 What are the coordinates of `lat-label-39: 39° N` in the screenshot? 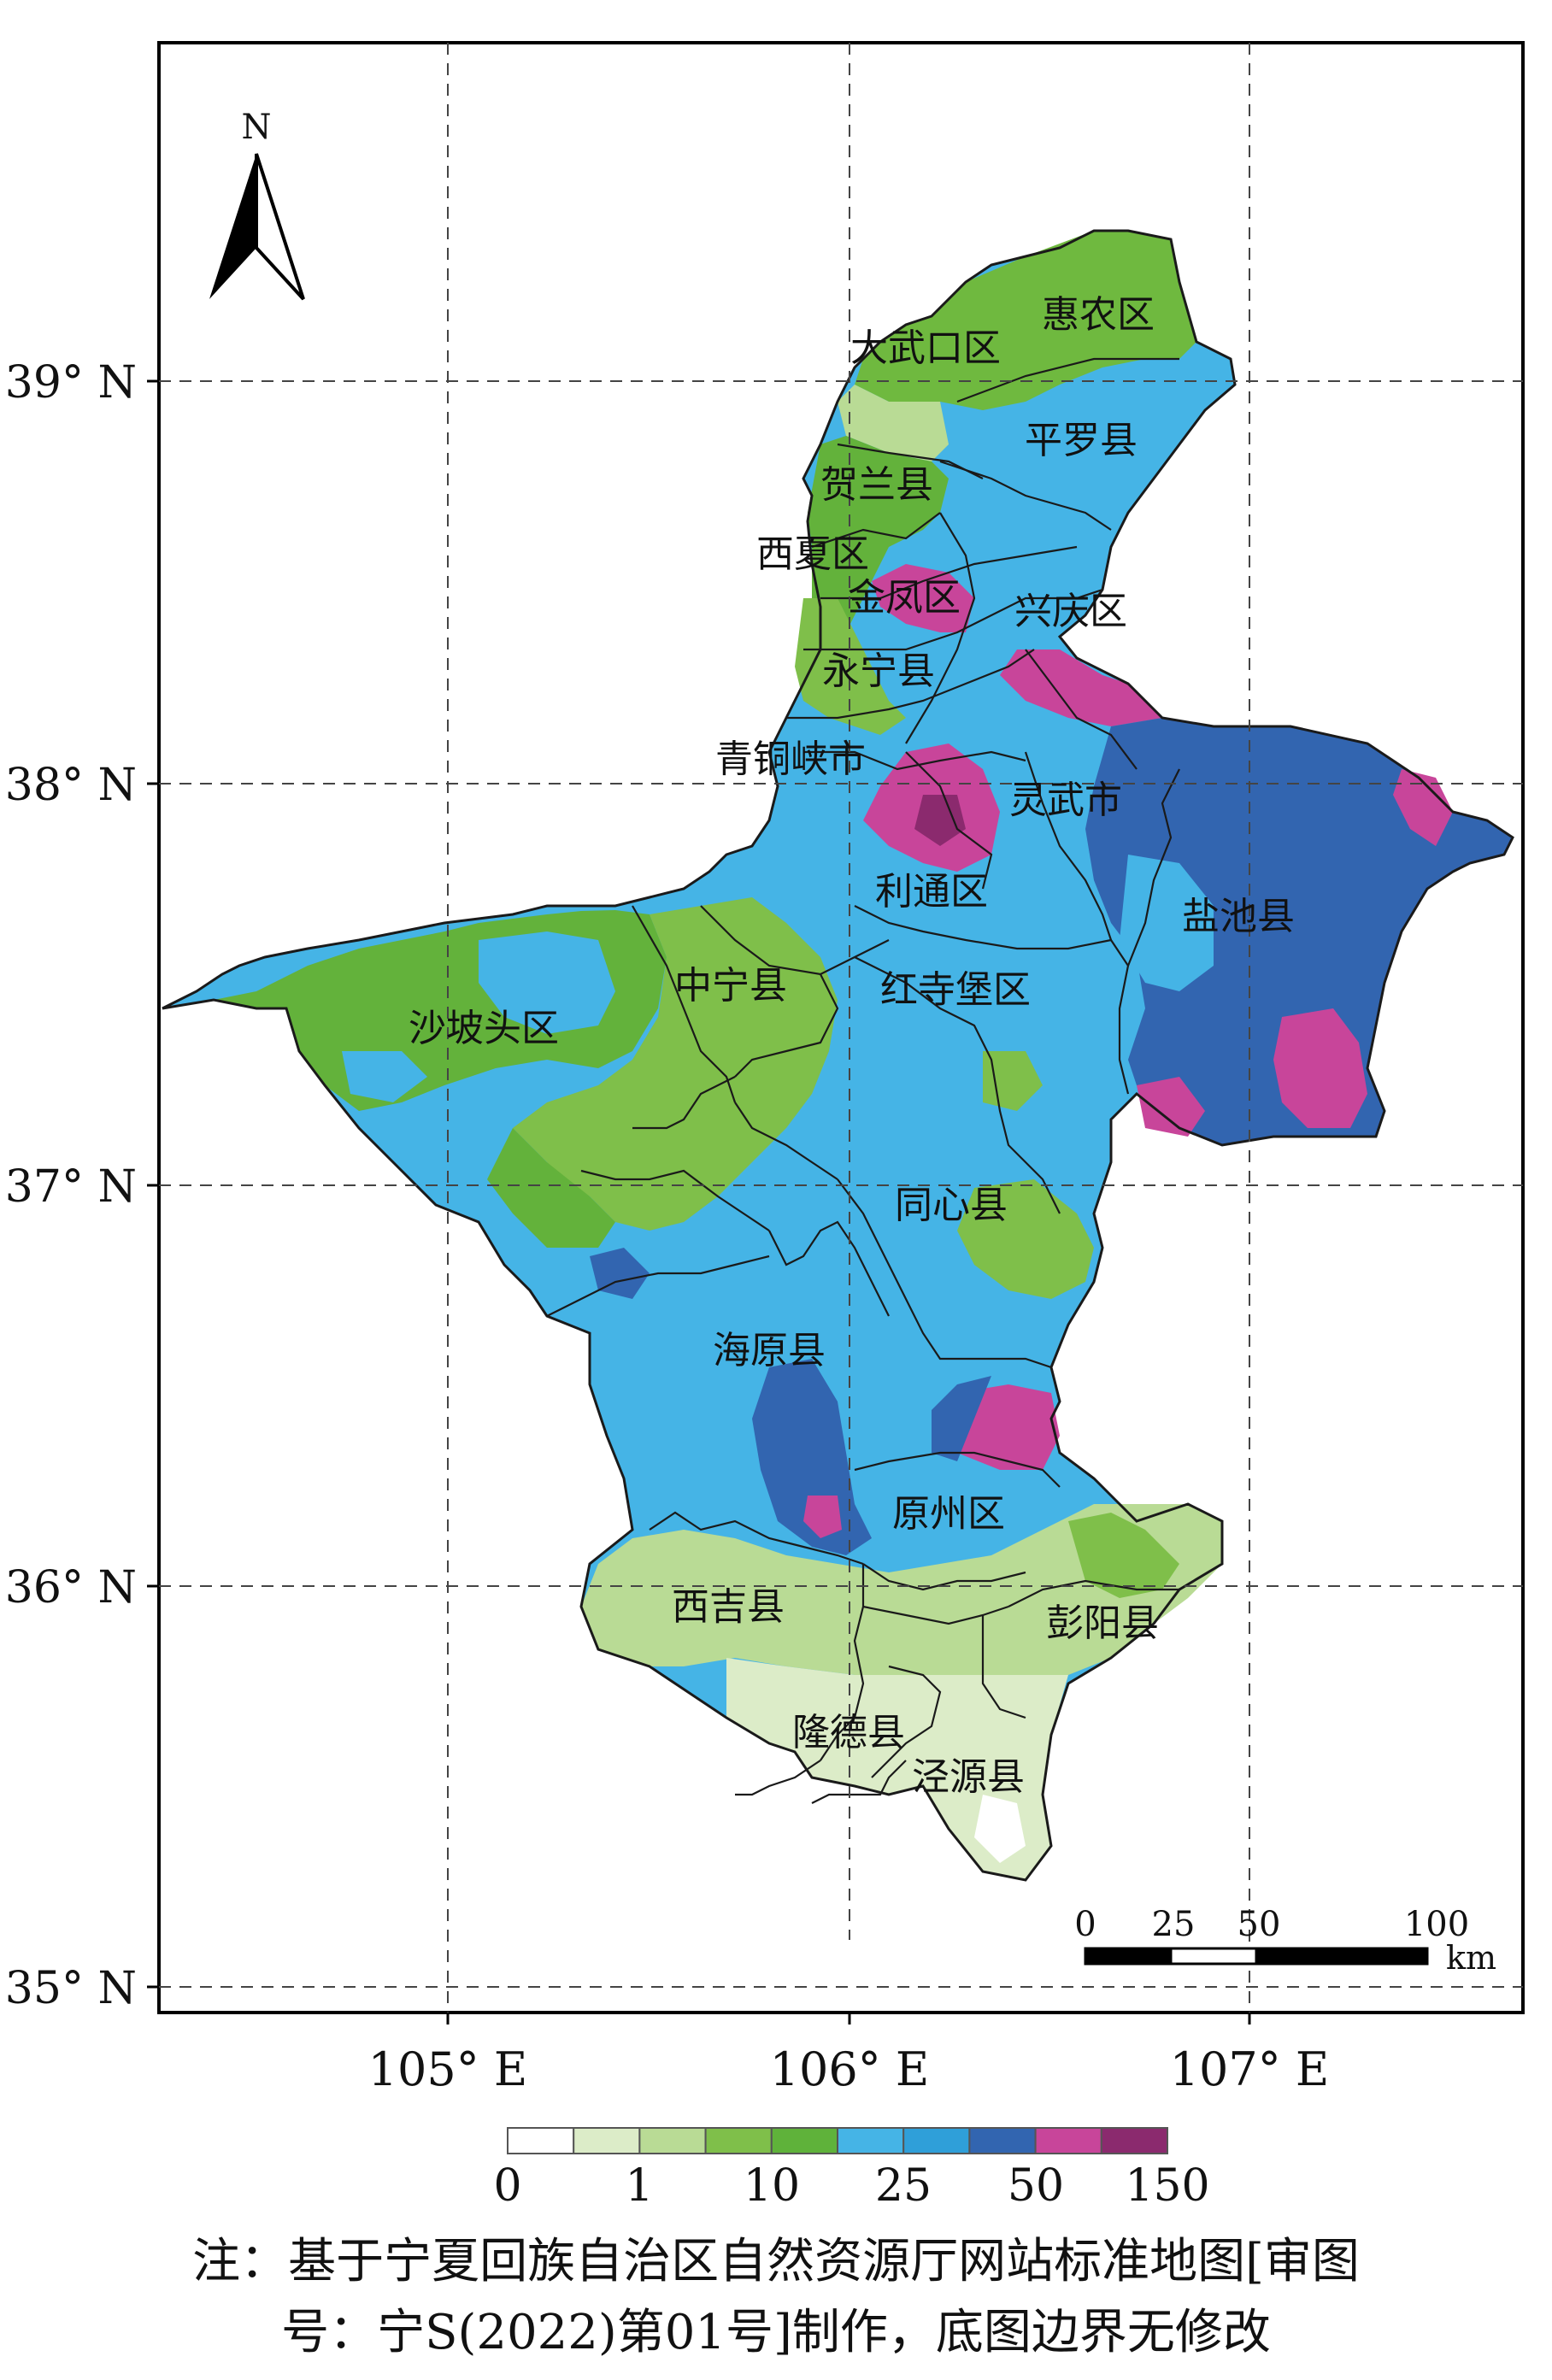 It's located at (71, 382).